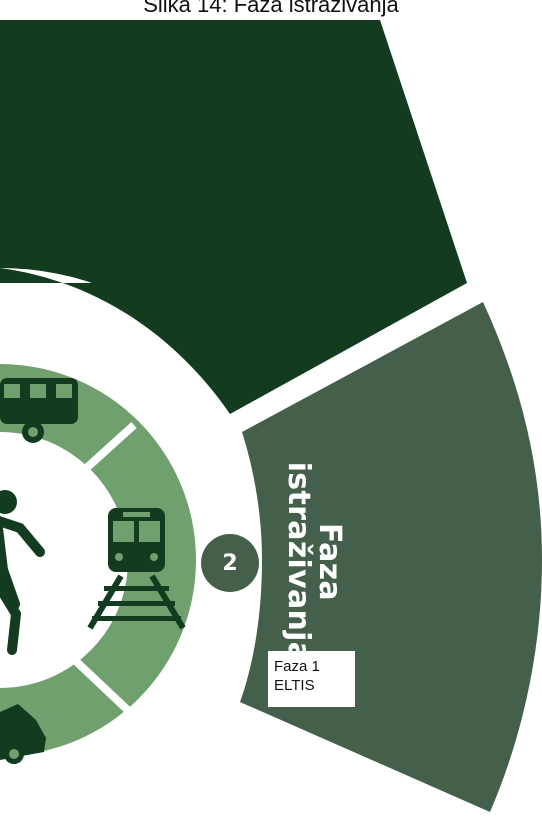 The height and width of the screenshot is (832, 542). I want to click on research-phase-label: Faza istraživanja, so click(314, 562).